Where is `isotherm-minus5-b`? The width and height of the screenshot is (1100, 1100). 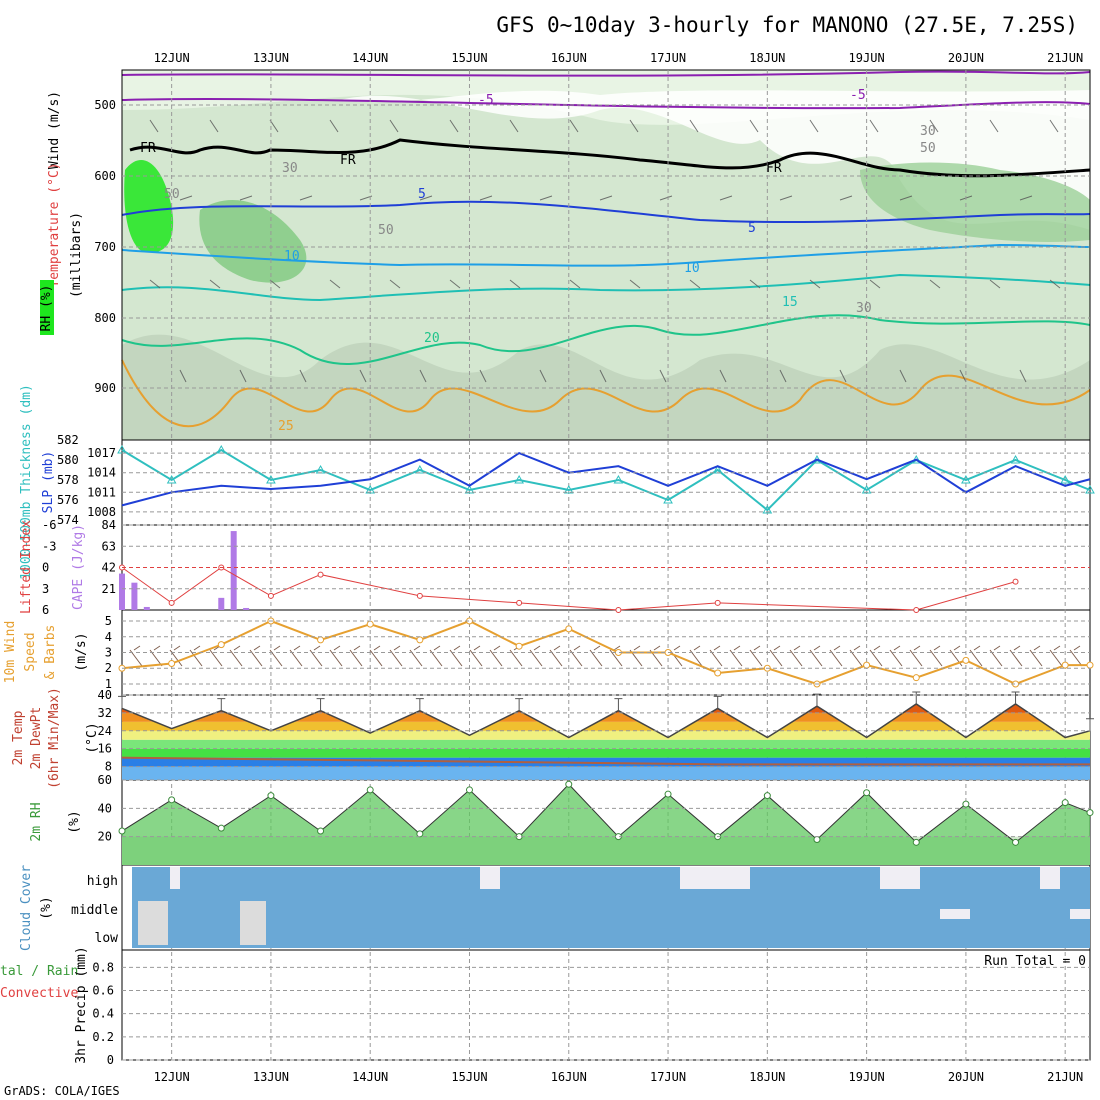 isotherm-minus5-b is located at coordinates (606, 103).